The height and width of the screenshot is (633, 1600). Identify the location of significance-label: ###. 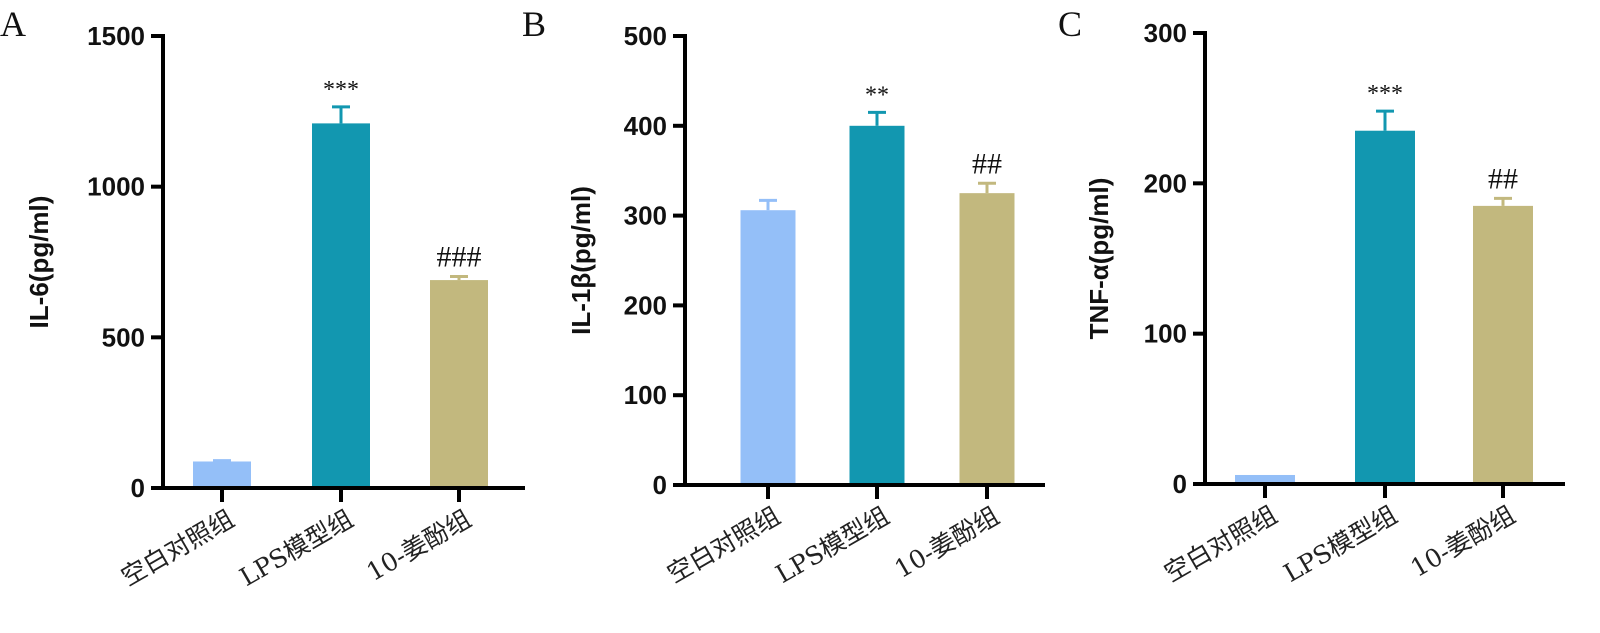
(459, 256).